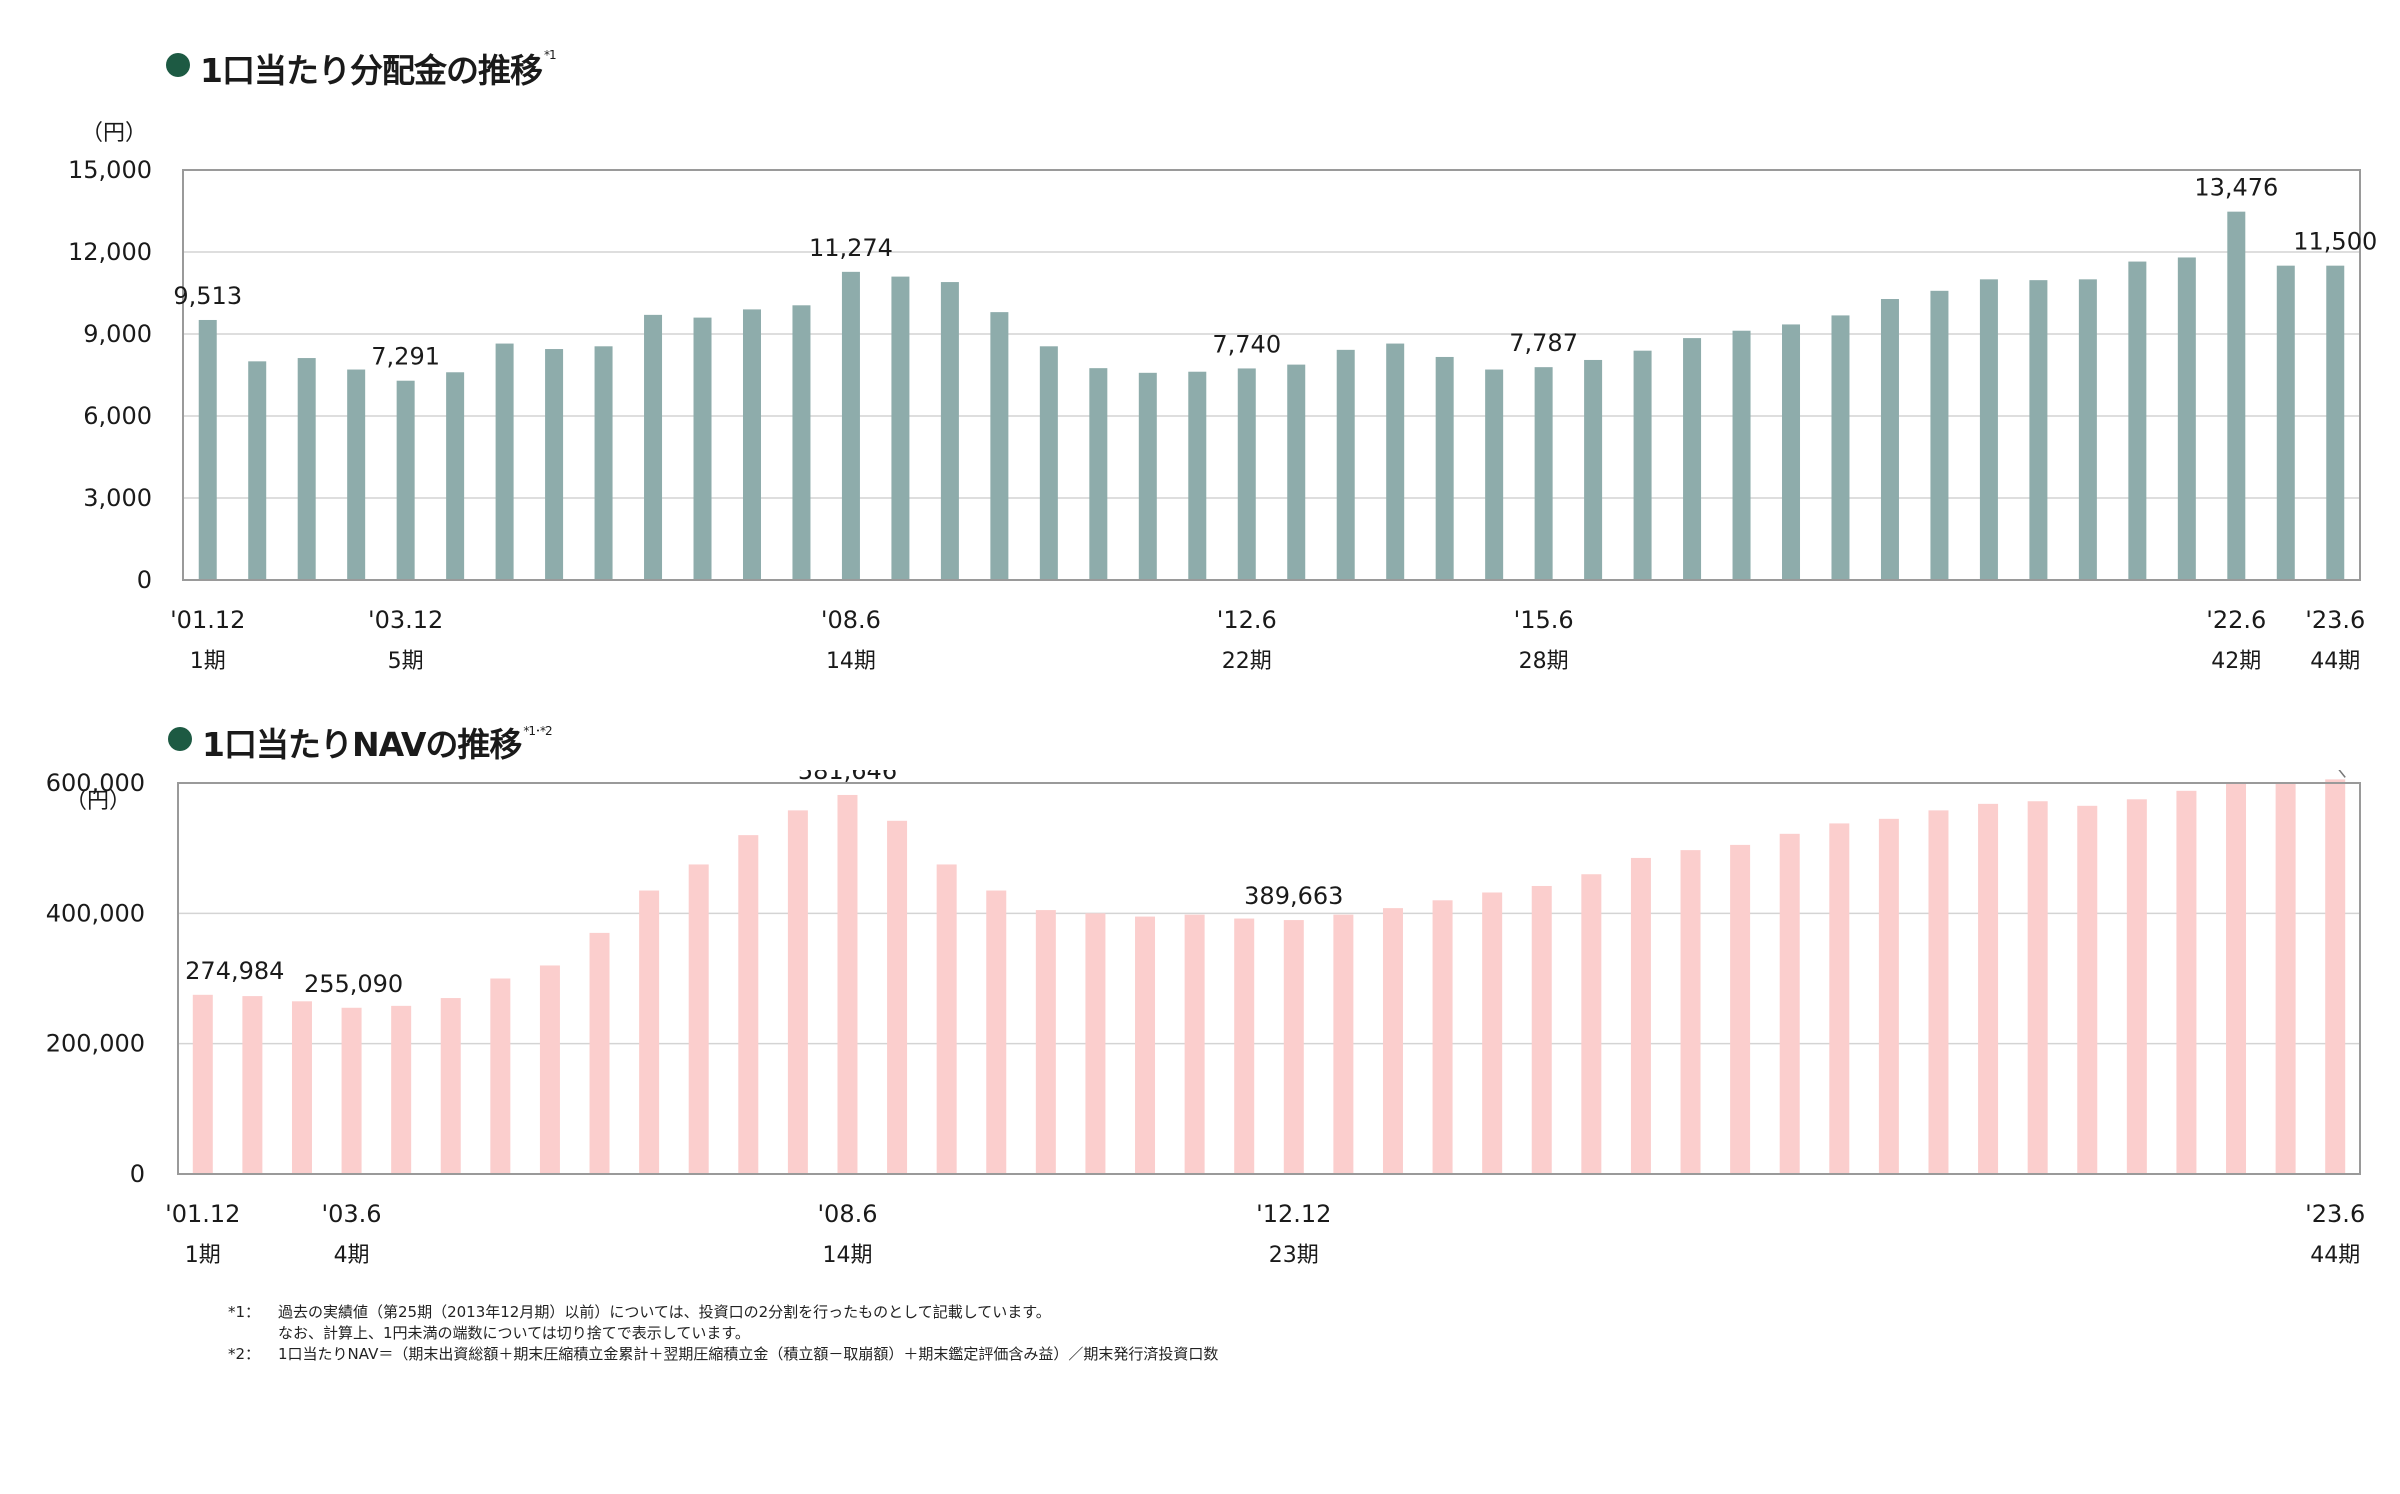 The width and height of the screenshot is (2400, 1494). Describe the element at coordinates (2236, 620) in the screenshot. I see `distribution-x-date-label: '22.6` at that location.